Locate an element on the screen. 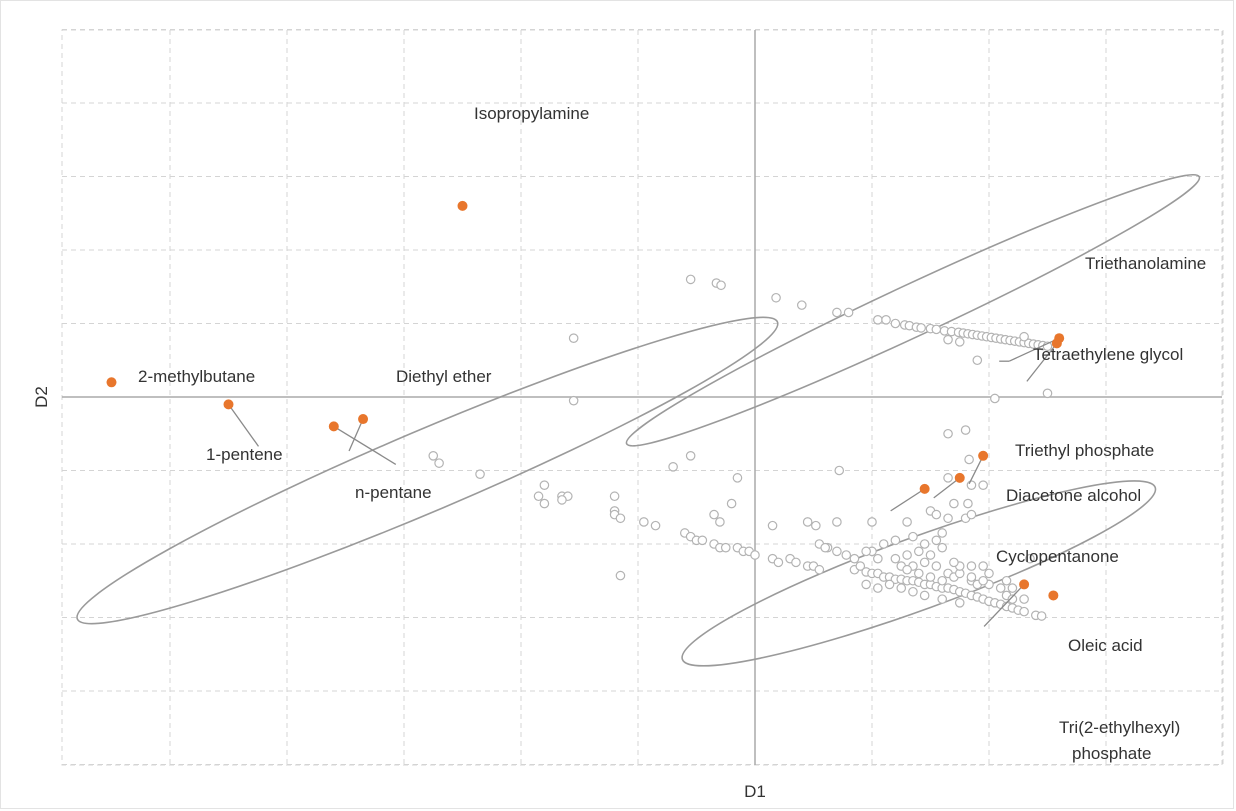 This screenshot has height=811, width=1236. label-cyclopentanone: Cyclopentanone is located at coordinates (1057, 556).